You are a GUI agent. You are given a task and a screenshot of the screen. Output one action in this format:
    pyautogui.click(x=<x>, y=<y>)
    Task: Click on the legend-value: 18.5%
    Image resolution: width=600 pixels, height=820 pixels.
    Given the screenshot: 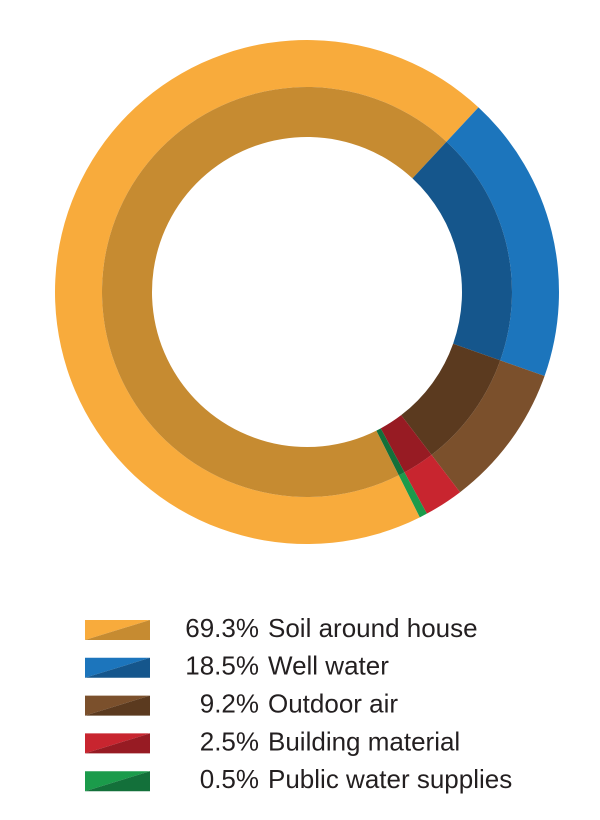 What is the action you would take?
    pyautogui.click(x=222, y=666)
    